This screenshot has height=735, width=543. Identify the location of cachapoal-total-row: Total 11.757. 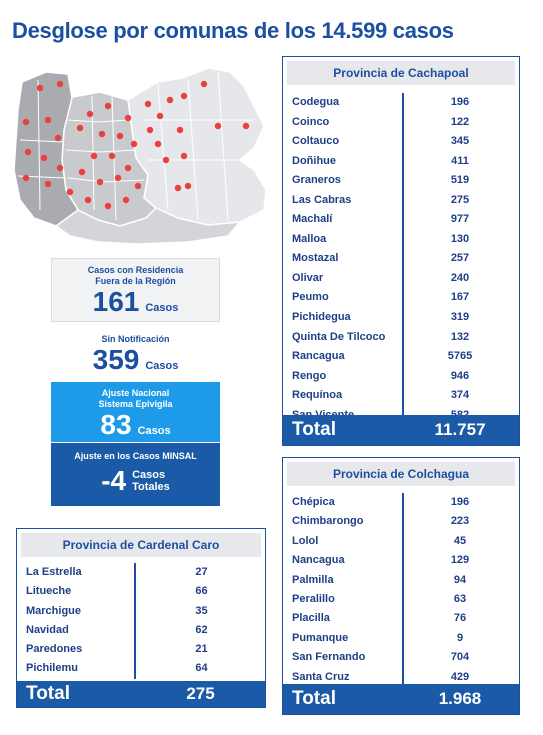
(401, 430).